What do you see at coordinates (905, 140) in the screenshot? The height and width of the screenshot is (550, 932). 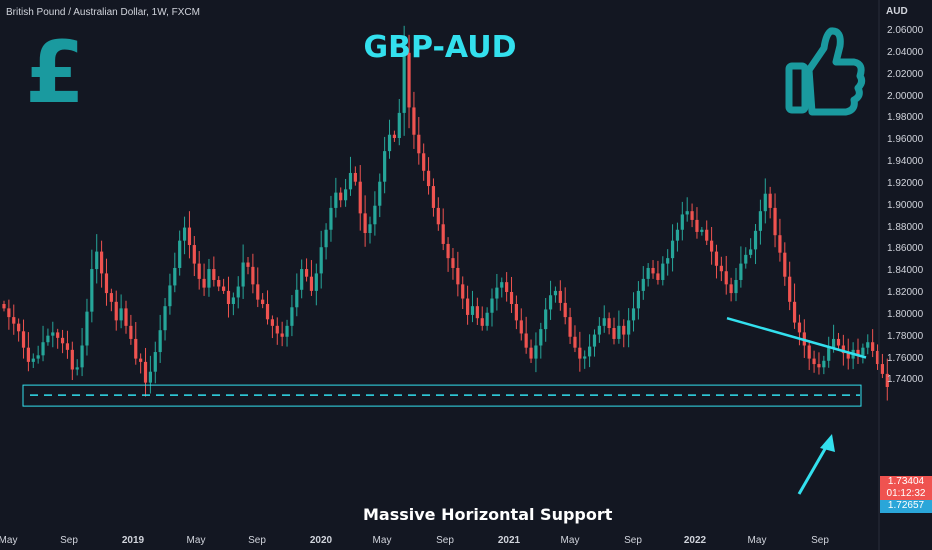 I see `price-tick-label: 1.96000` at bounding box center [905, 140].